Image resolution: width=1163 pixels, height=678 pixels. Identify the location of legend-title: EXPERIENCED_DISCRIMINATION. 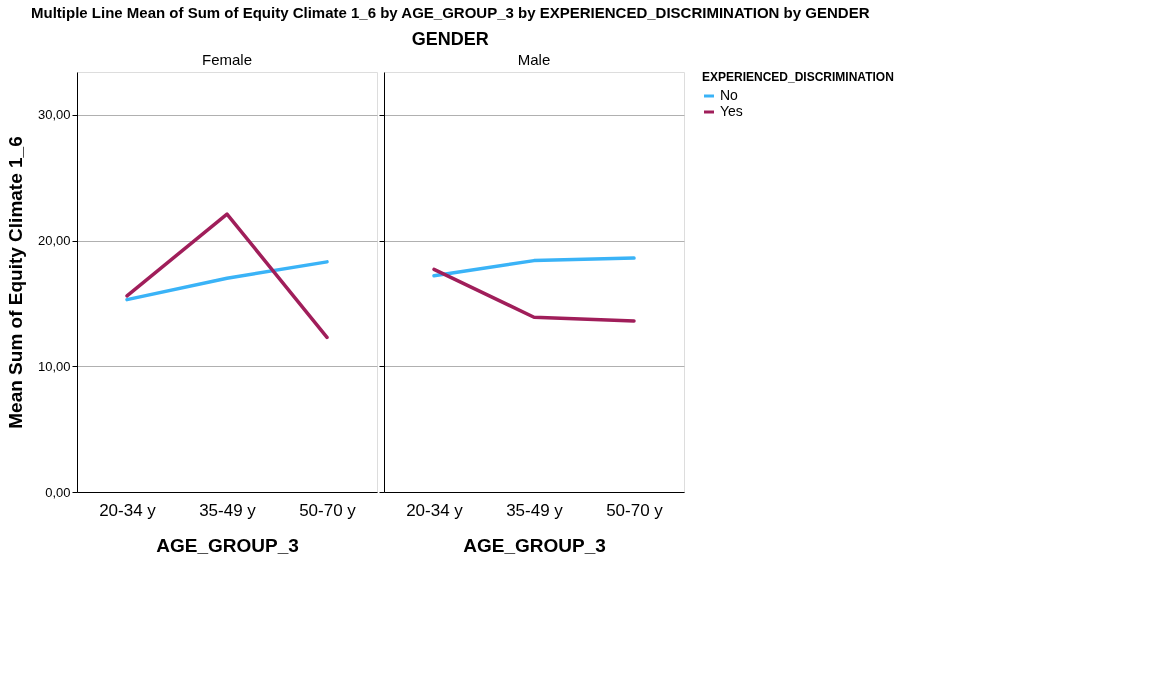
(798, 77).